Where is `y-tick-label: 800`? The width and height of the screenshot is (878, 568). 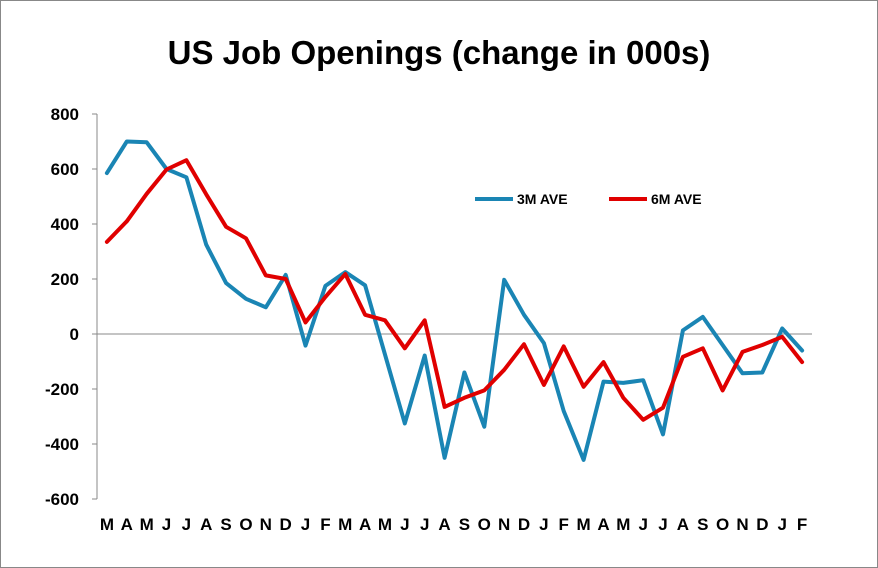
y-tick-label: 800 is located at coordinates (65, 114).